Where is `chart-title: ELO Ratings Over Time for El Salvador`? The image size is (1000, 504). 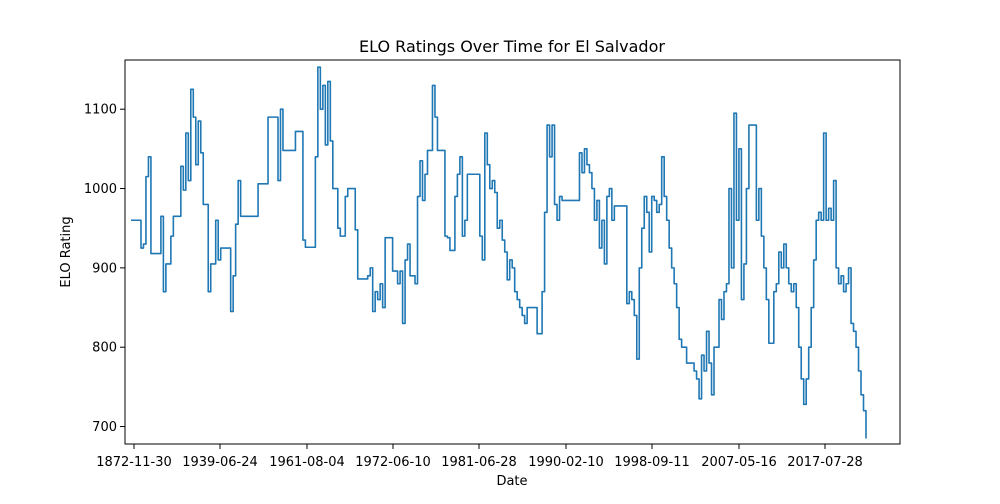 chart-title: ELO Ratings Over Time for El Salvador is located at coordinates (512, 46).